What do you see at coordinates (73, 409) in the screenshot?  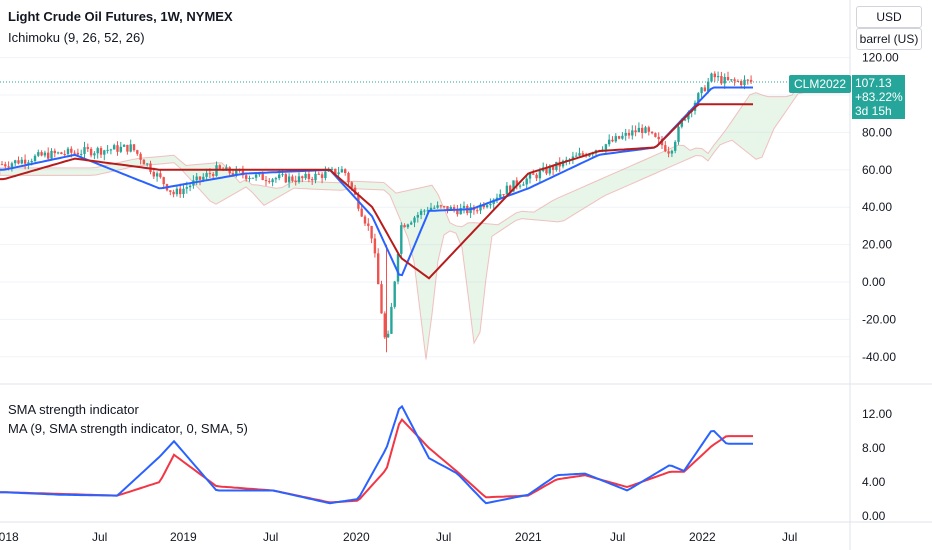 I see `strength-legend: SMA strength indicator` at bounding box center [73, 409].